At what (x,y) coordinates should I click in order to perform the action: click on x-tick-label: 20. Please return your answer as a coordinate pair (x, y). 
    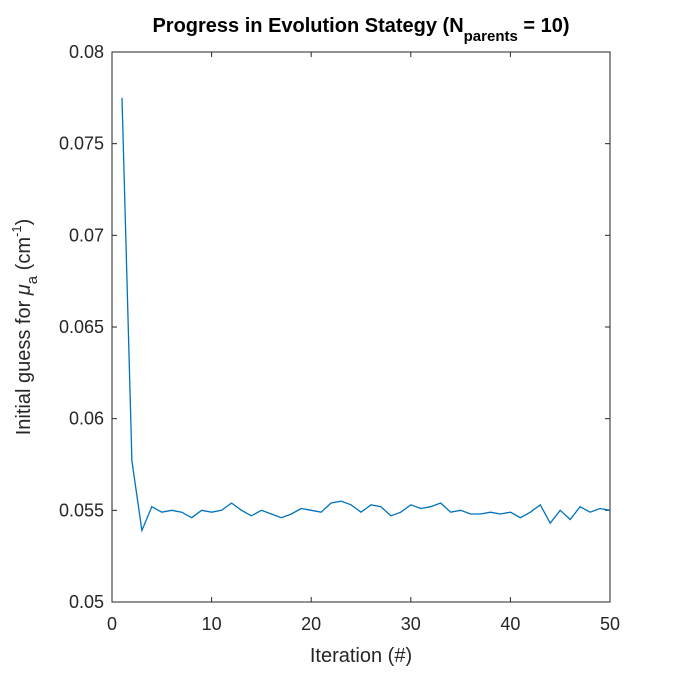
    Looking at the image, I should click on (311, 624).